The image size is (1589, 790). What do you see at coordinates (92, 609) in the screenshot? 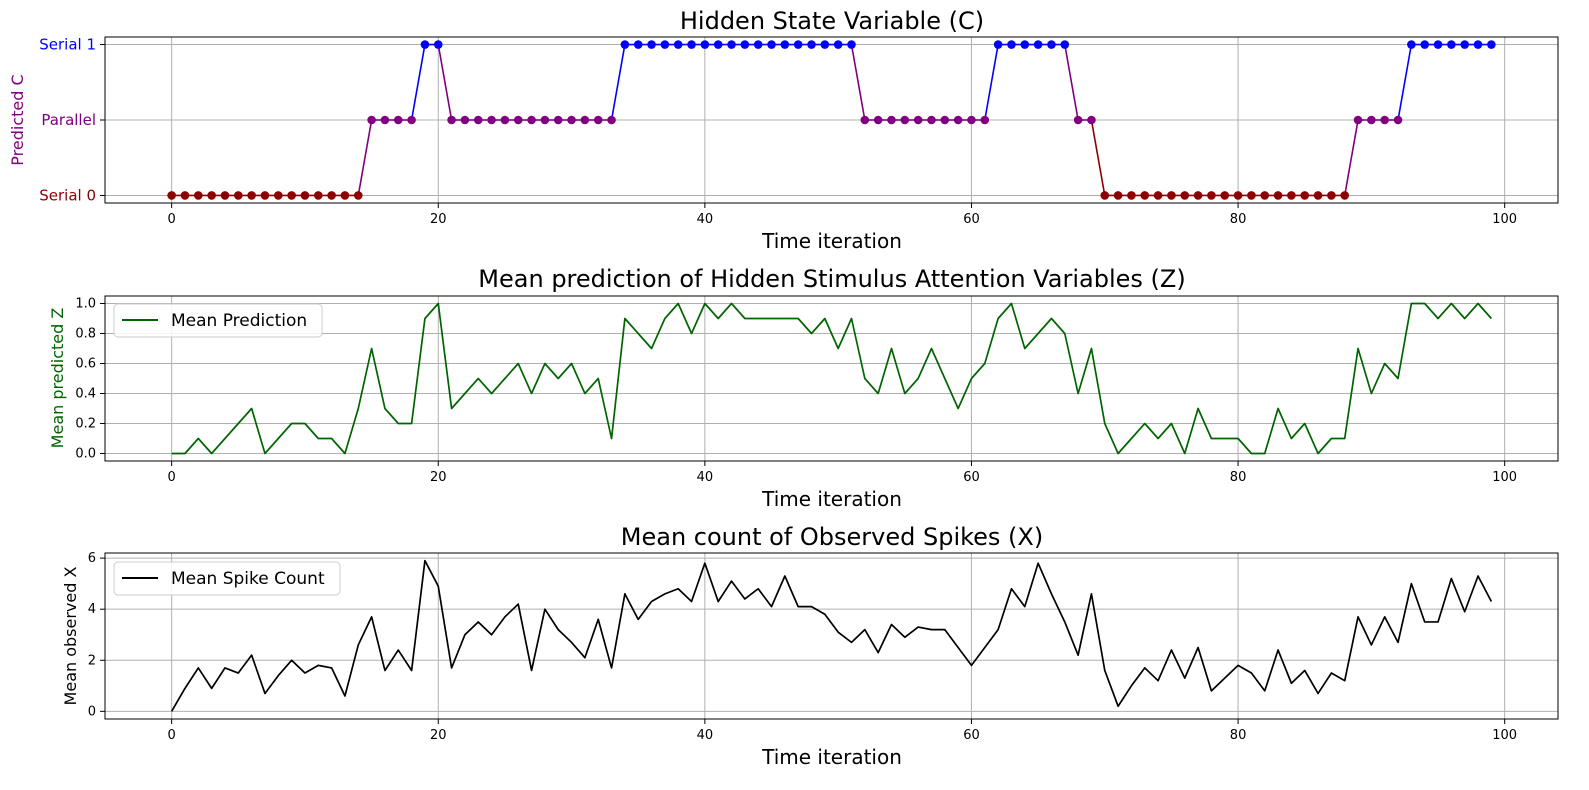
I see `y-tick-label: 4` at bounding box center [92, 609].